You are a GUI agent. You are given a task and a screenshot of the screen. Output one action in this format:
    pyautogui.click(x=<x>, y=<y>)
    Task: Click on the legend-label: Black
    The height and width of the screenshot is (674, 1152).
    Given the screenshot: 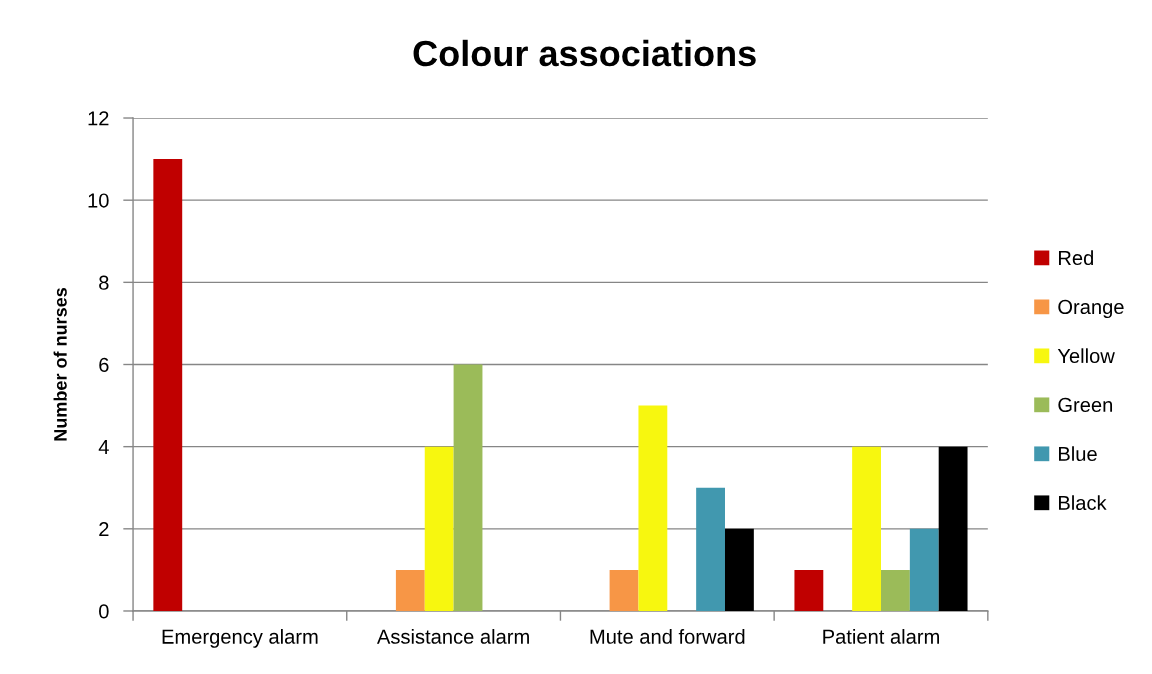 What is the action you would take?
    pyautogui.click(x=1083, y=503)
    